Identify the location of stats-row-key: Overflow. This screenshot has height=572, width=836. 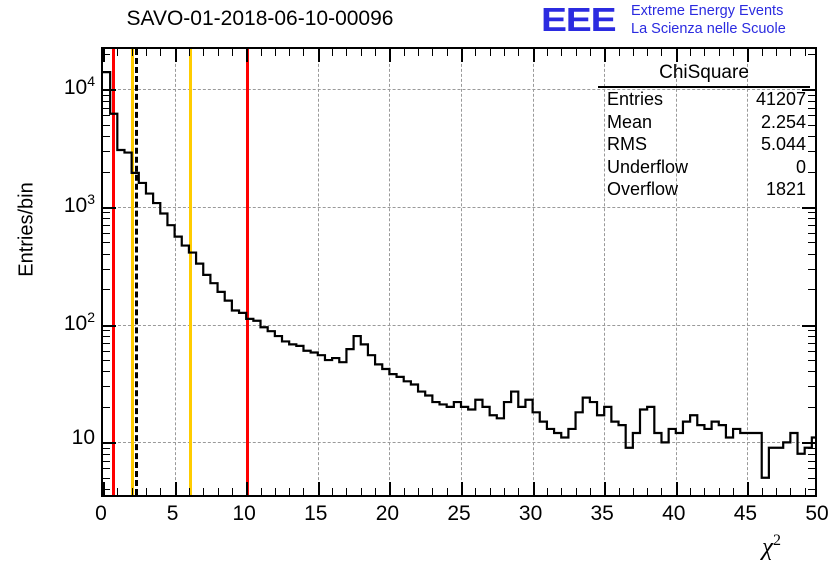
(643, 189).